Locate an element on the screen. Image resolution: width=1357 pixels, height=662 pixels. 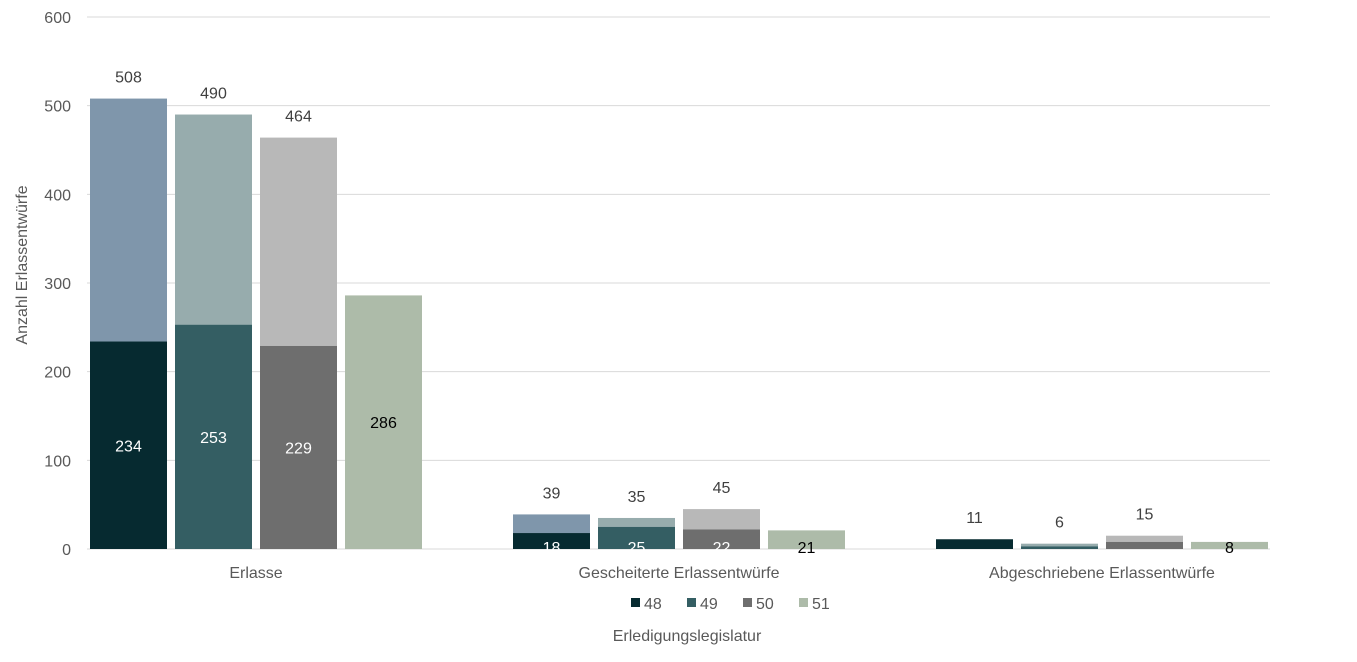
bar-total-label: 464 is located at coordinates (298, 117).